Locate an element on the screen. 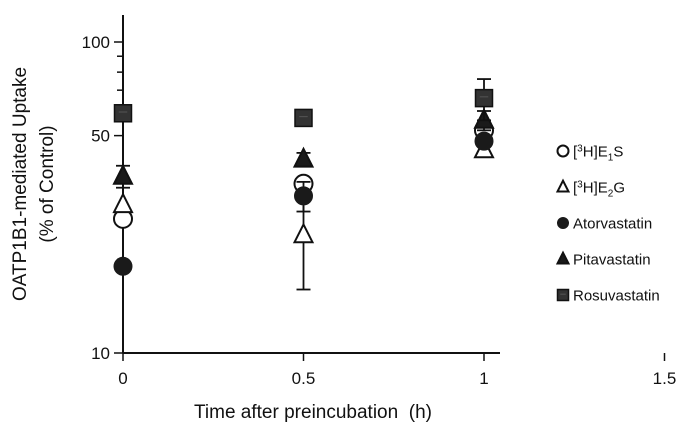  y-axis-title: OATP1B1-mediated Uptake is located at coordinates (20, 184).